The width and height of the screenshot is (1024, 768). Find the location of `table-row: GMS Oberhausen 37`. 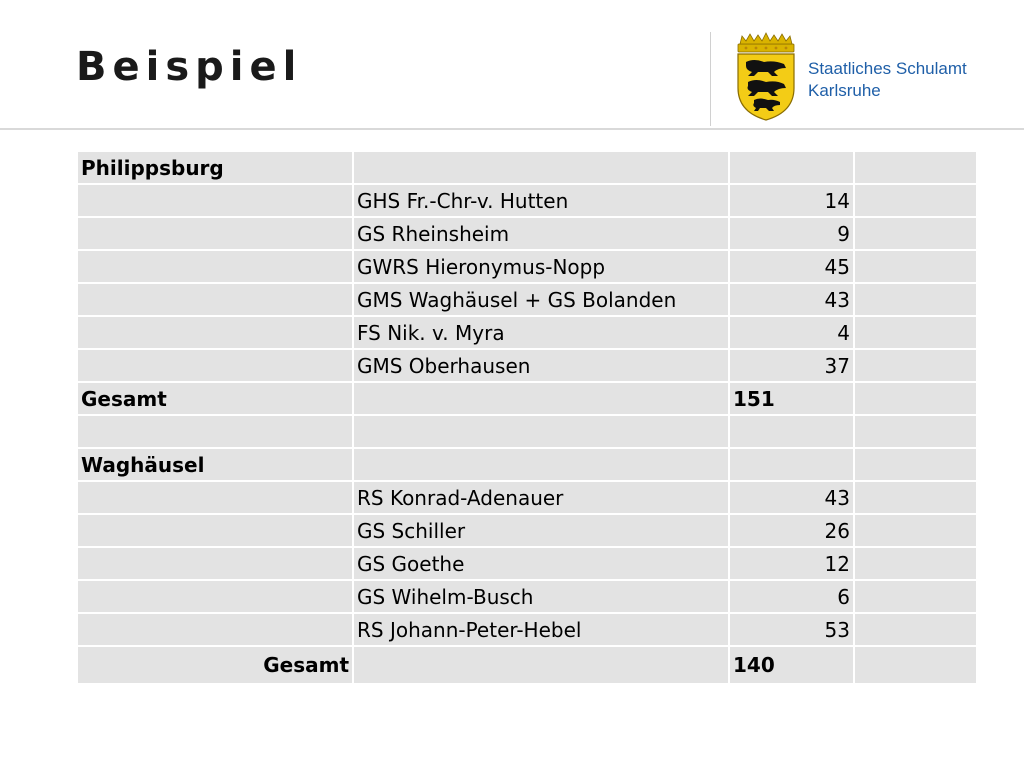

table-row: GMS Oberhausen 37 is located at coordinates (527, 365).